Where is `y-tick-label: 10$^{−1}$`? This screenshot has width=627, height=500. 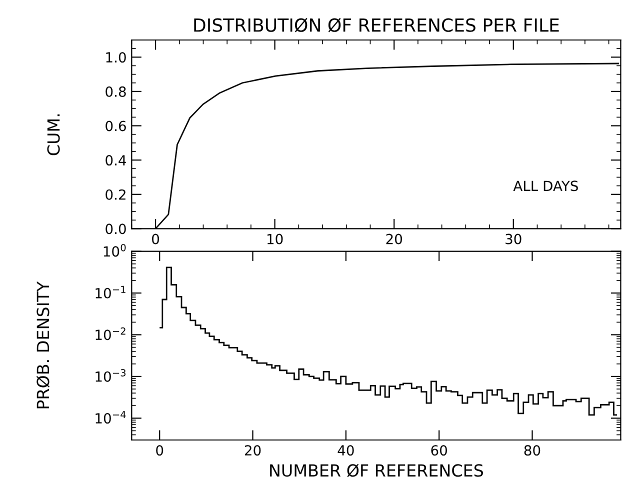 y-tick-label: 10$^{−1}$ is located at coordinates (111, 292).